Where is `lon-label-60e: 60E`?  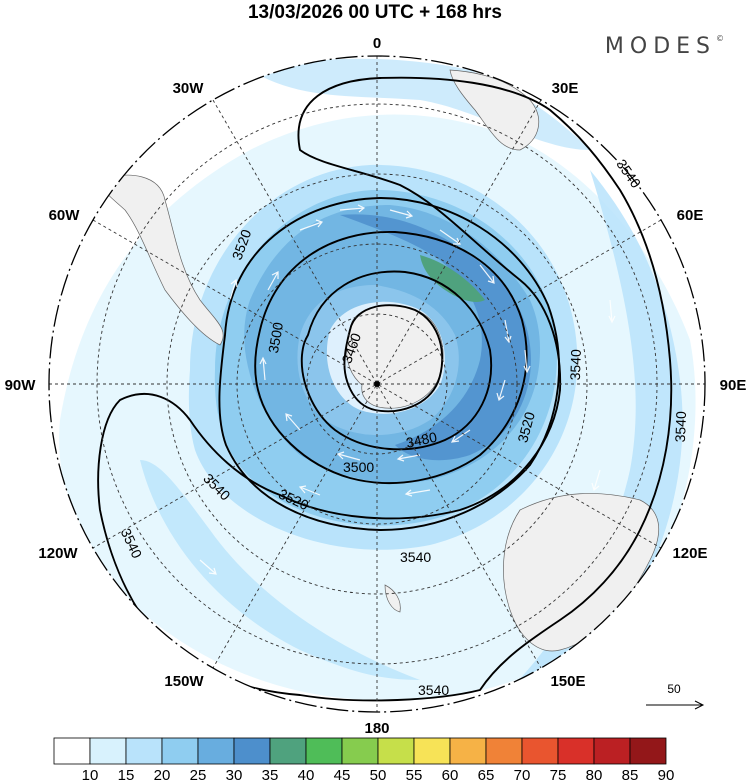 lon-label-60e: 60E is located at coordinates (690, 215).